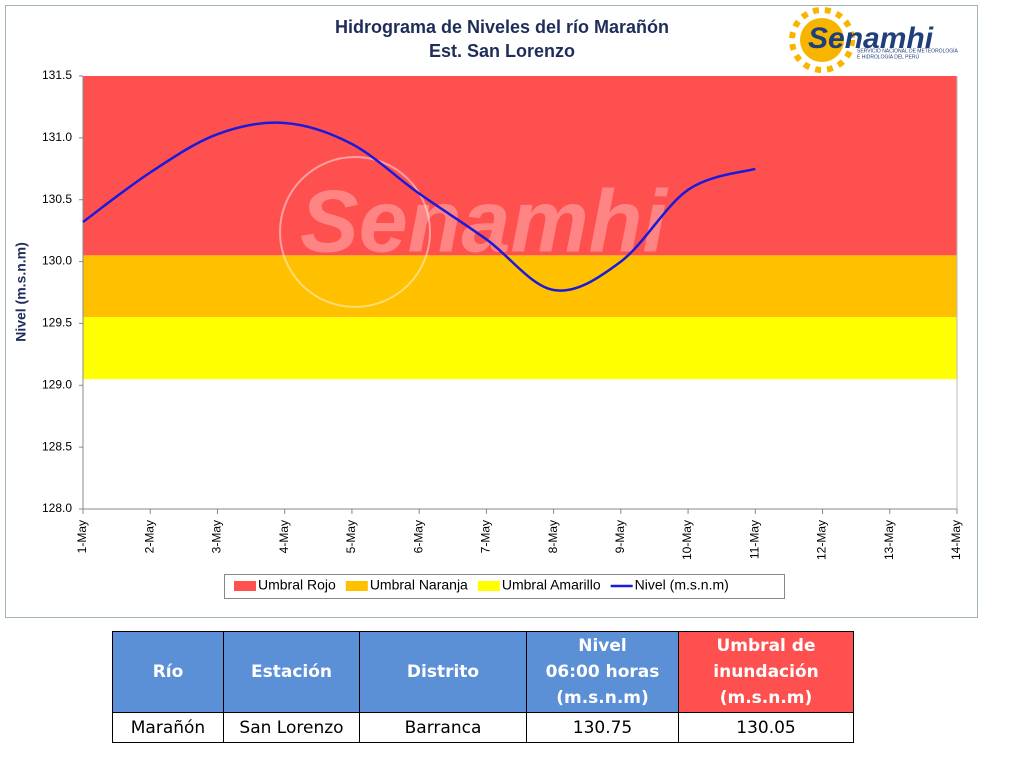  I want to click on chart-subtitle: Est. San Lorenzo, so click(502, 51).